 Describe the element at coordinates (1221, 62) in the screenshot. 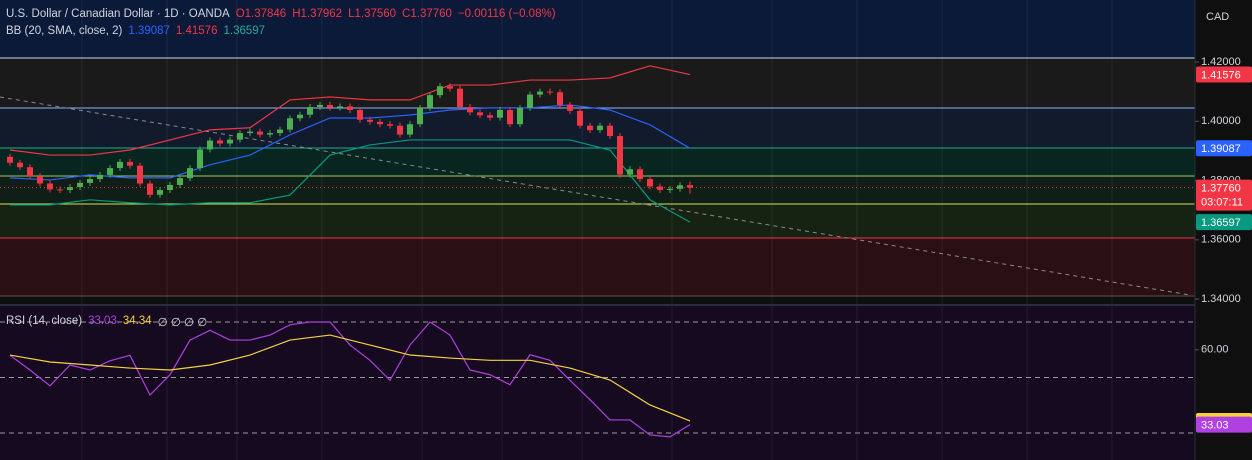

I see `y-tick-label: 1.42000` at that location.